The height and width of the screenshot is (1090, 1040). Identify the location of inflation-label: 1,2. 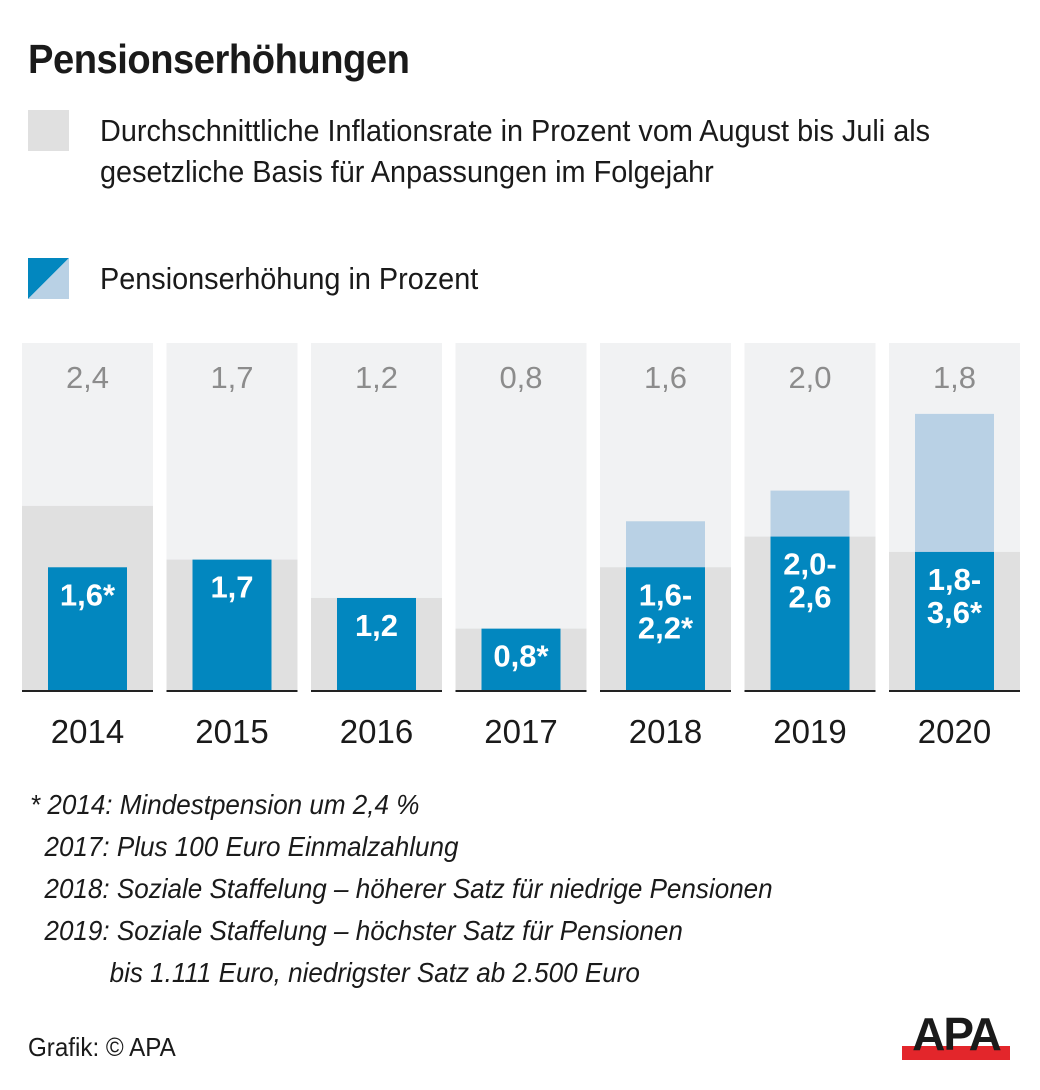
(376, 377).